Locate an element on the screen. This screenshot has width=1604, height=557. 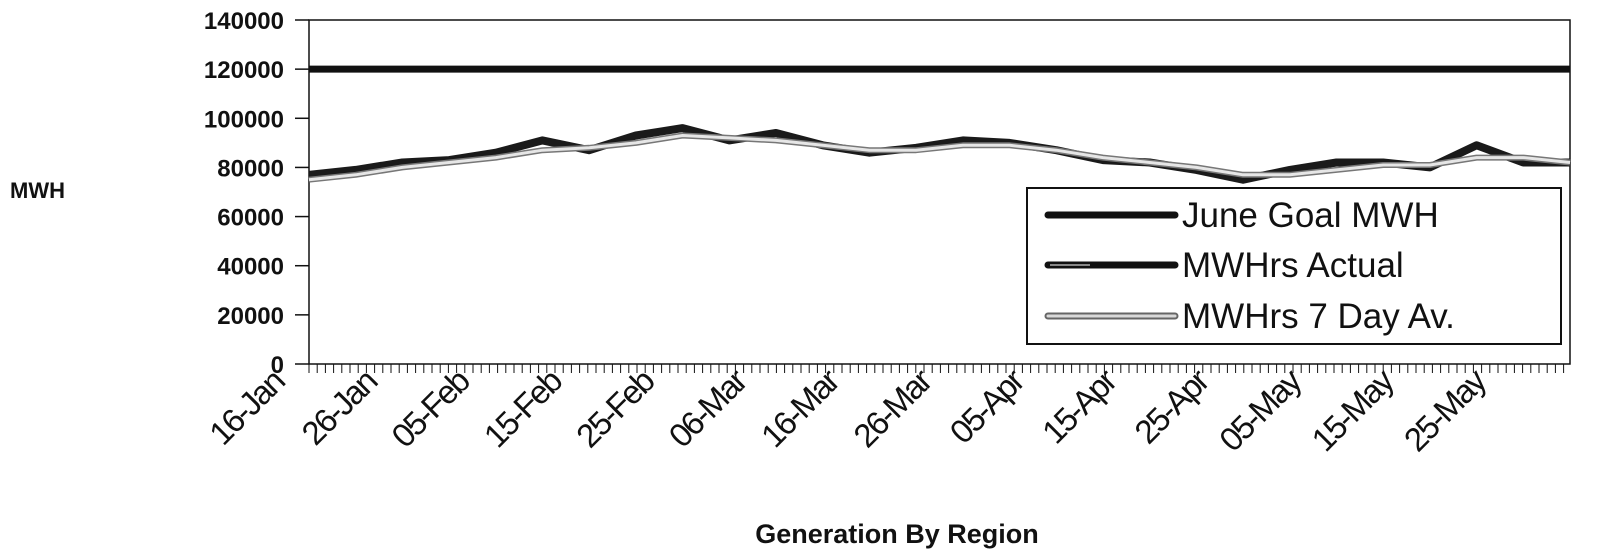
series-line-actual is located at coordinates (939, 154).